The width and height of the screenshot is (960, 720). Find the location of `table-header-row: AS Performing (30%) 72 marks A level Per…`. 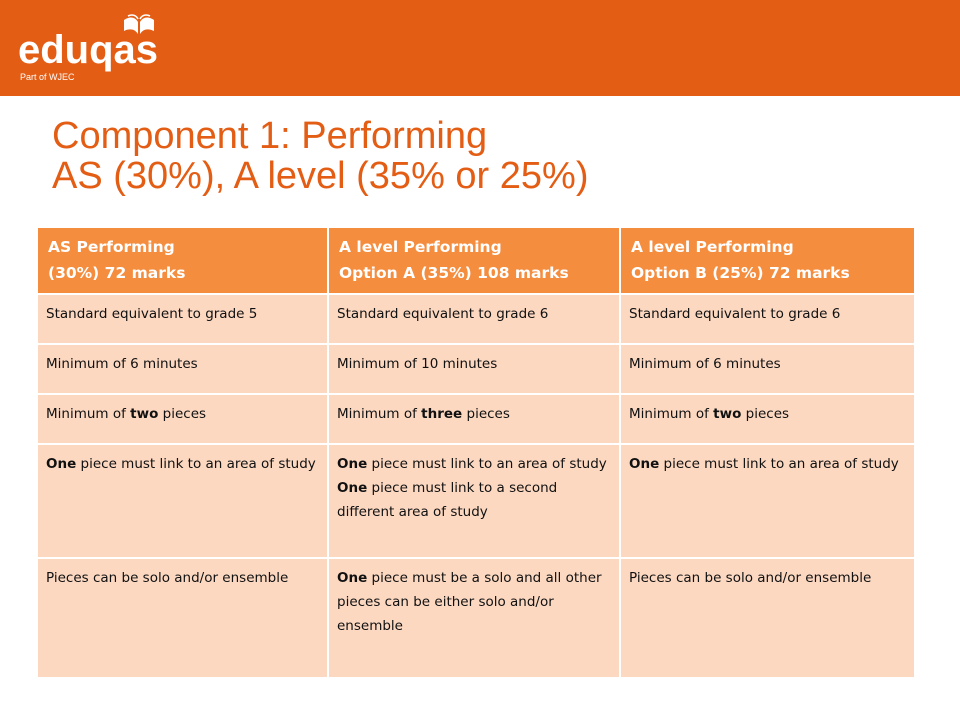

table-header-row: AS Performing (30%) 72 marks A level Per… is located at coordinates (476, 261).